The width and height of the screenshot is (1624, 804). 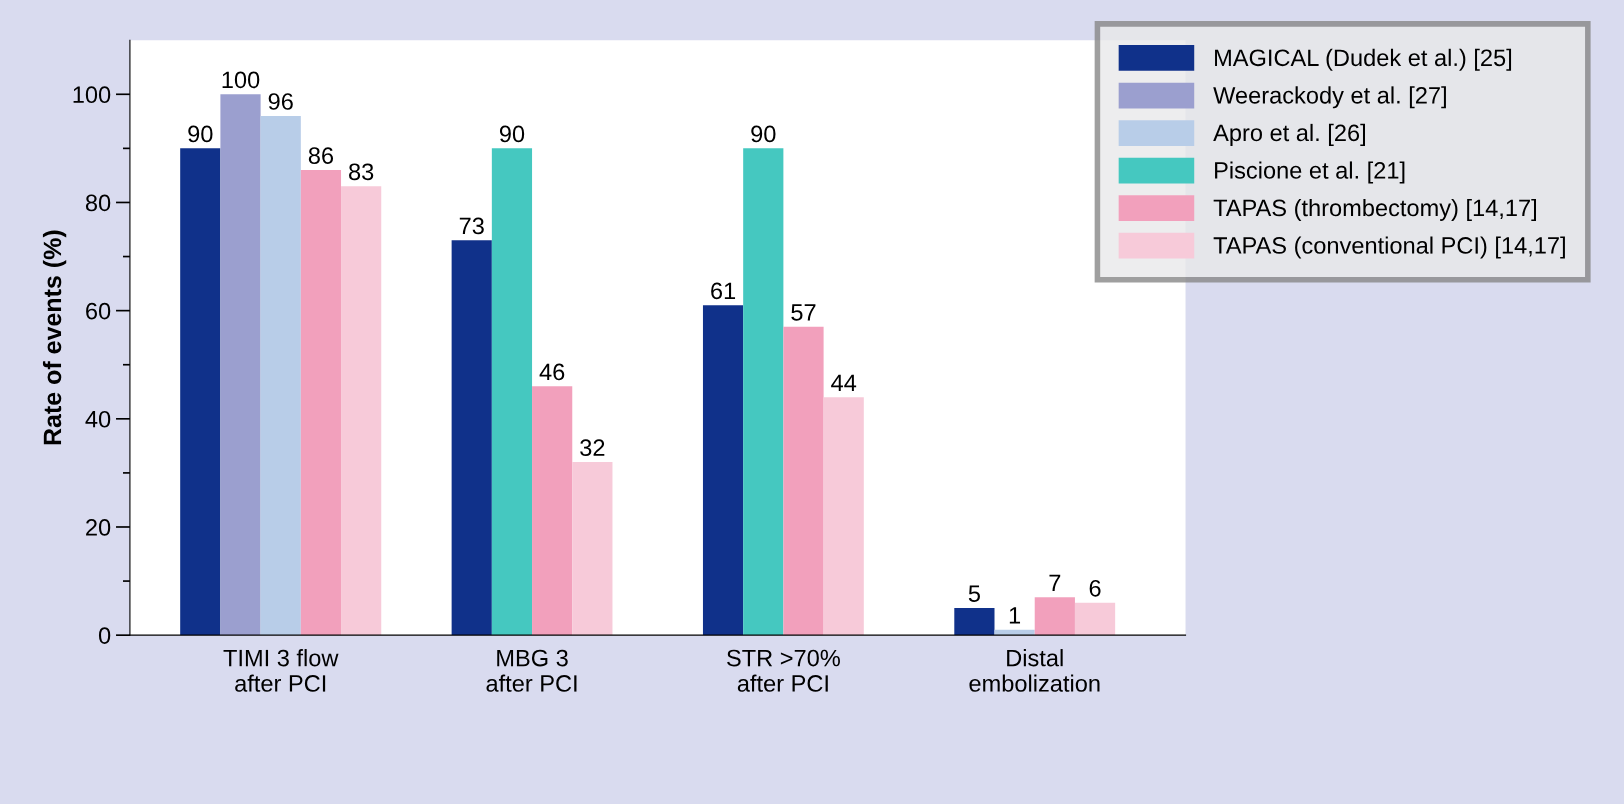 What do you see at coordinates (1095, 588) in the screenshot?
I see `data-label: 6` at bounding box center [1095, 588].